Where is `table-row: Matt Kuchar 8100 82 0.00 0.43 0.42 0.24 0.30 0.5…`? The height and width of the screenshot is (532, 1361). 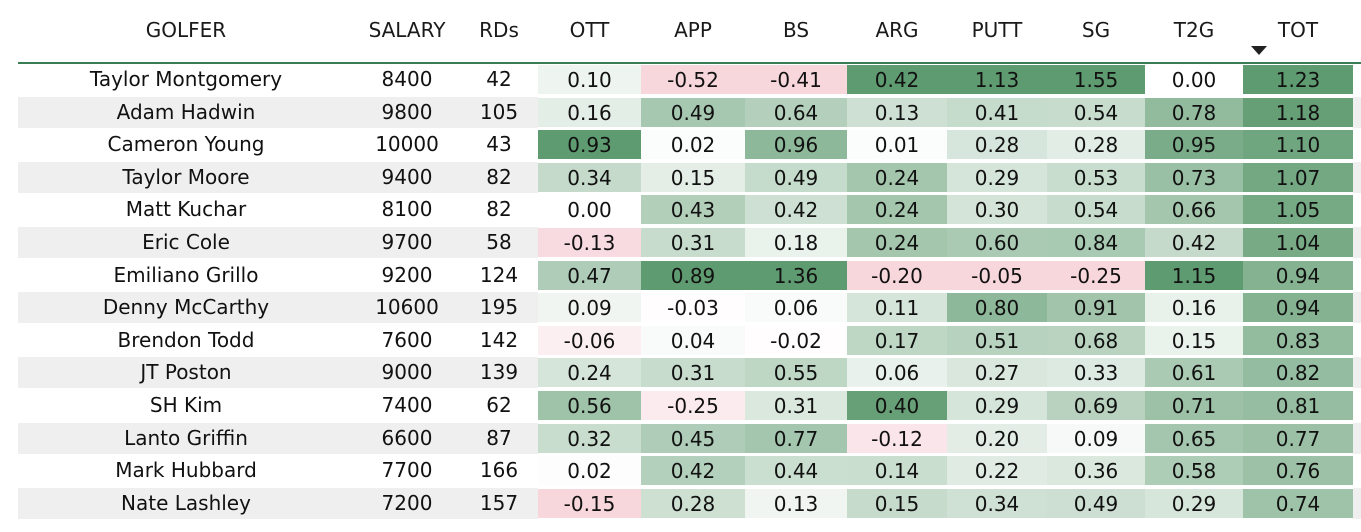 table-row: Matt Kuchar 8100 82 0.00 0.43 0.42 0.24 0.30 0.5… is located at coordinates (689, 210).